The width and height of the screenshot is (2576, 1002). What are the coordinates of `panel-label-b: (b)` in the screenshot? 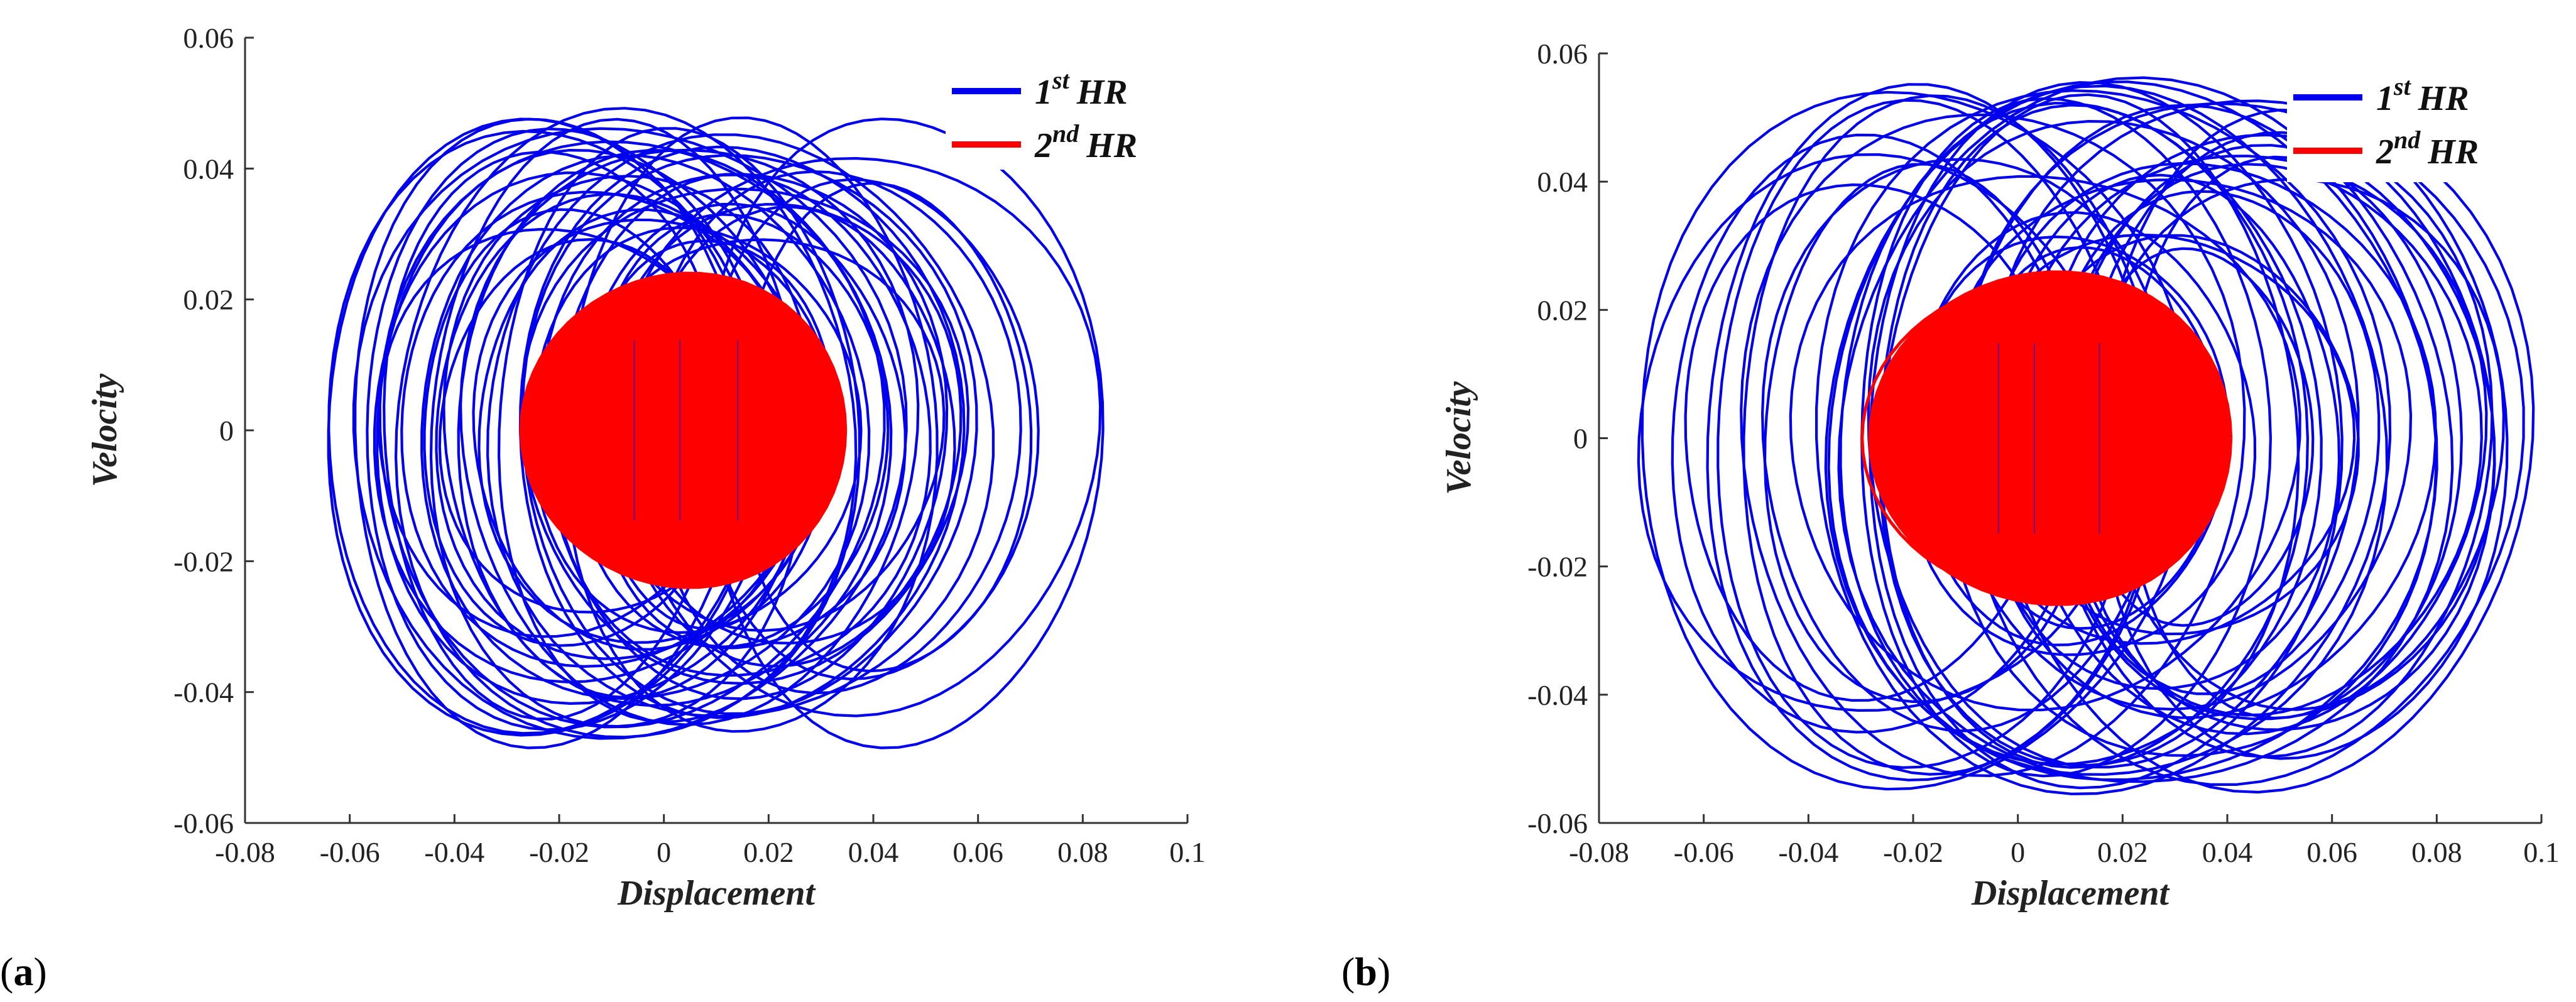 It's located at (1365, 972).